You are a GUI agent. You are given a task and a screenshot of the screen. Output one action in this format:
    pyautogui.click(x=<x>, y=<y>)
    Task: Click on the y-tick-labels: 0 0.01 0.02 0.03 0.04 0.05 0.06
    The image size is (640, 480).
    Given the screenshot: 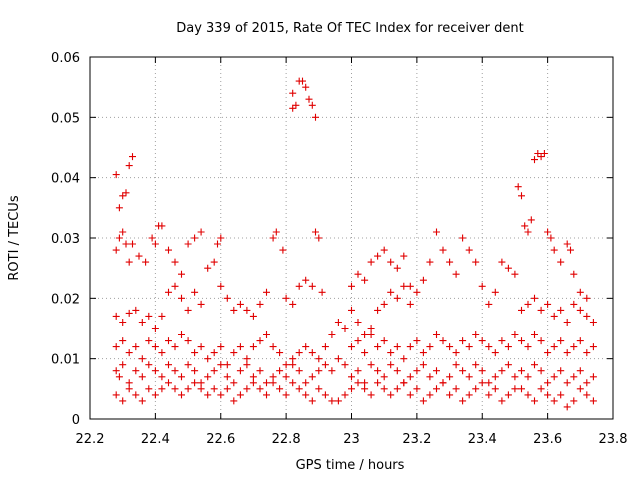 What is the action you would take?
    pyautogui.click(x=65, y=239)
    